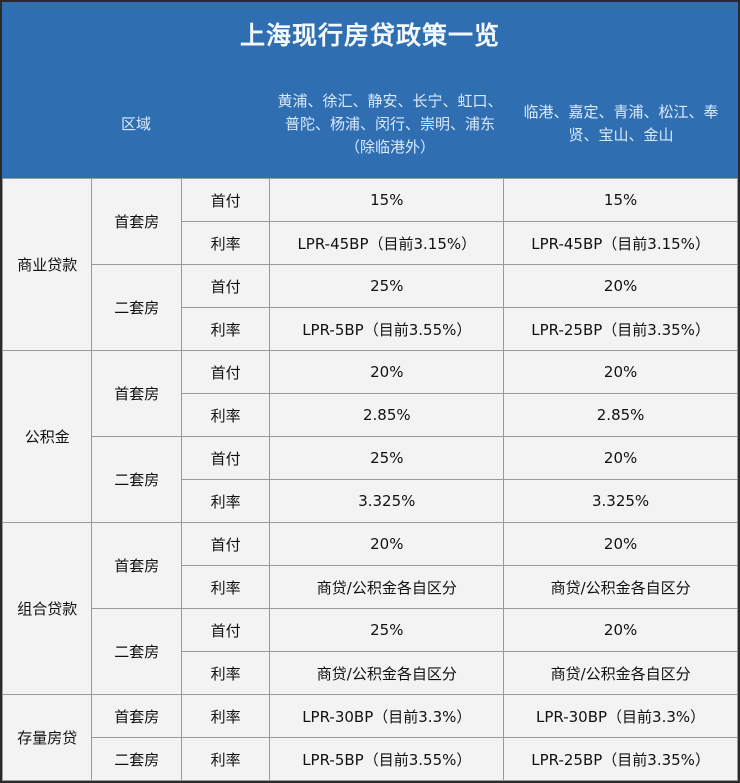  I want to click on value-col-2-cell: 15%, so click(620, 200).